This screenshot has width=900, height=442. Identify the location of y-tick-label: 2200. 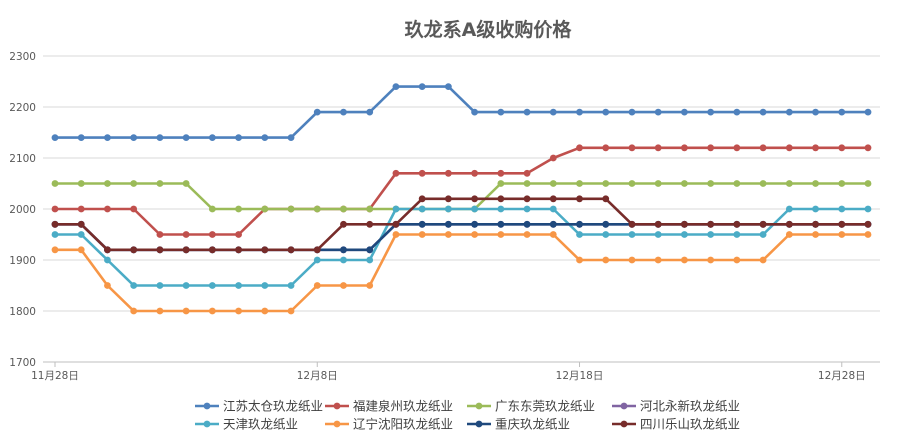
(22, 108).